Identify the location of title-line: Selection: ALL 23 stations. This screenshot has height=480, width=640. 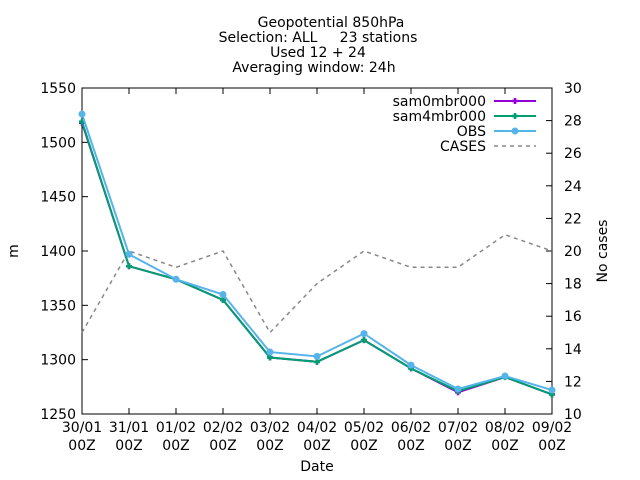
(318, 38).